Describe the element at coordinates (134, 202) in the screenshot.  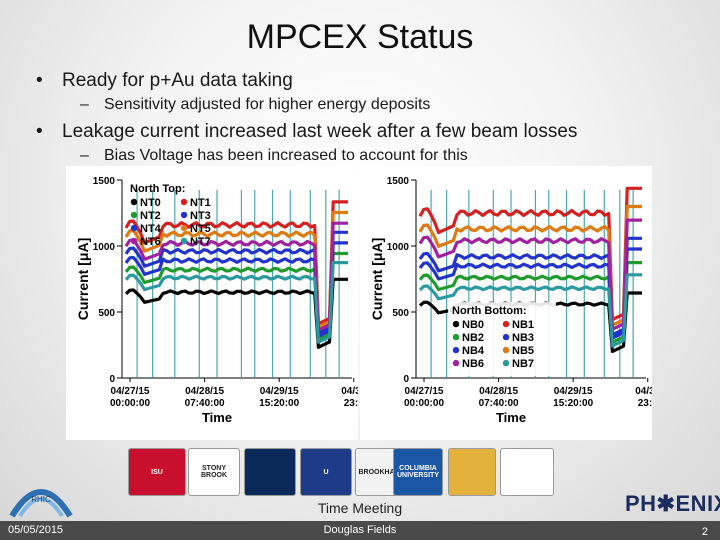
I see `legend-marker-nt0` at that location.